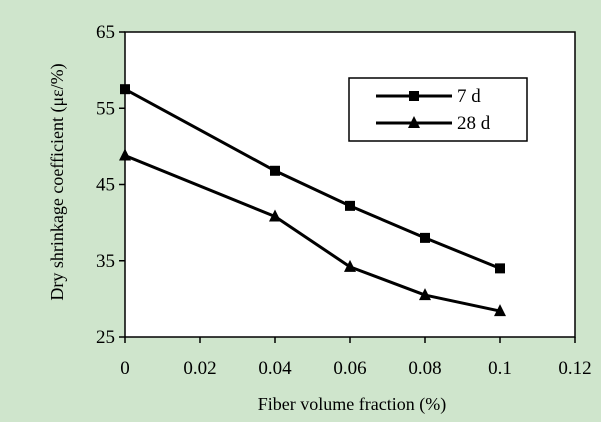 The image size is (601, 422). I want to click on x-tick-label: 0.06, so click(349, 368).